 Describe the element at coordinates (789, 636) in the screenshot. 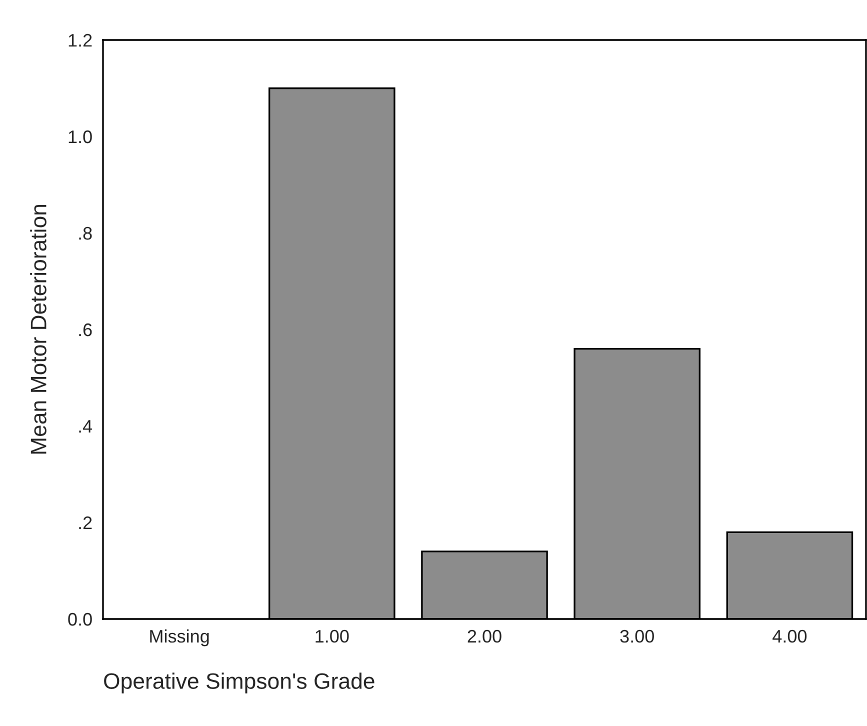

I see `x-tick-label: 4.00` at that location.